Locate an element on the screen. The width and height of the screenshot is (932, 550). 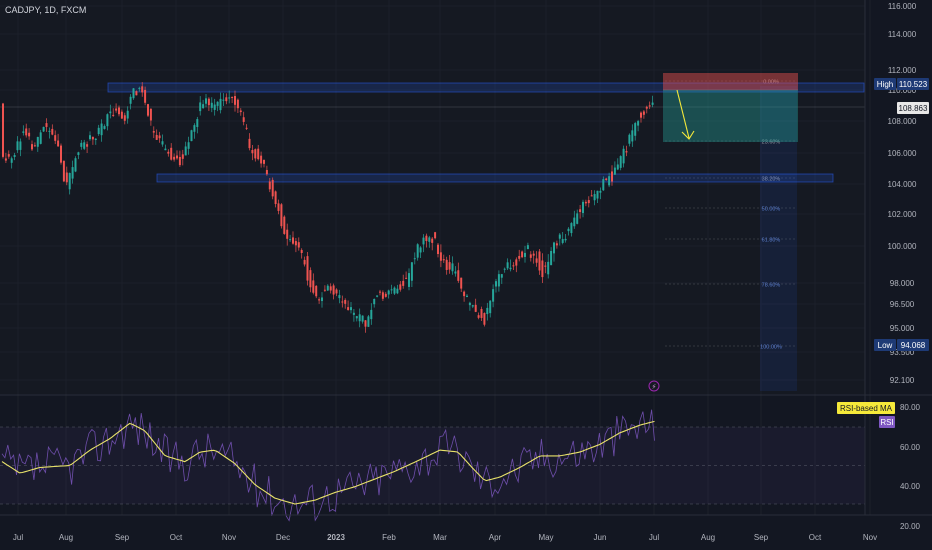
price-tick-label: 106.000 is located at coordinates (902, 153).